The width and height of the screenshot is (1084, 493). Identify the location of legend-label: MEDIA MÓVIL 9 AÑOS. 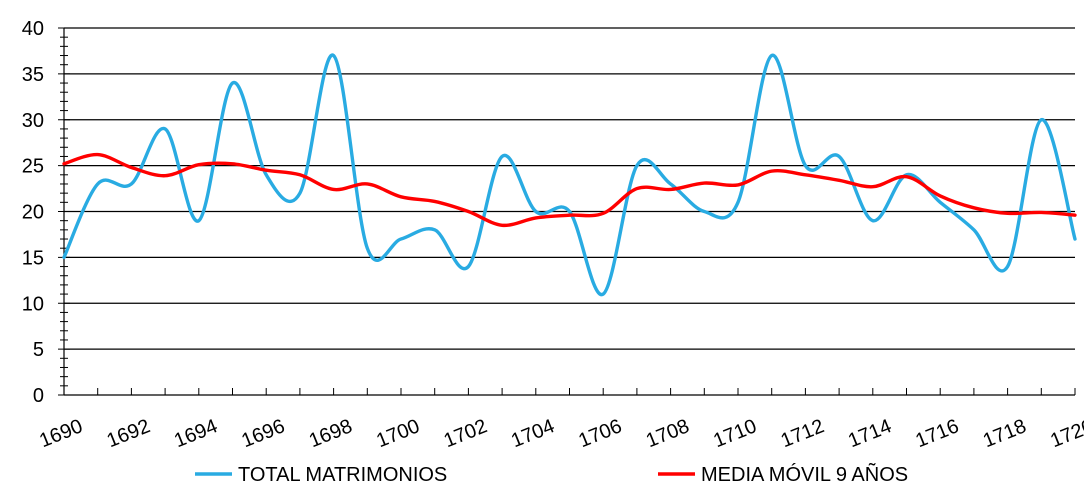
(804, 474).